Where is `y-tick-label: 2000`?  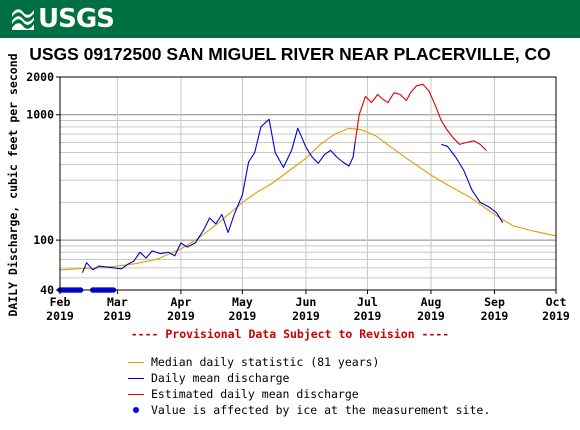 y-tick-label: 2000 is located at coordinates (40, 77).